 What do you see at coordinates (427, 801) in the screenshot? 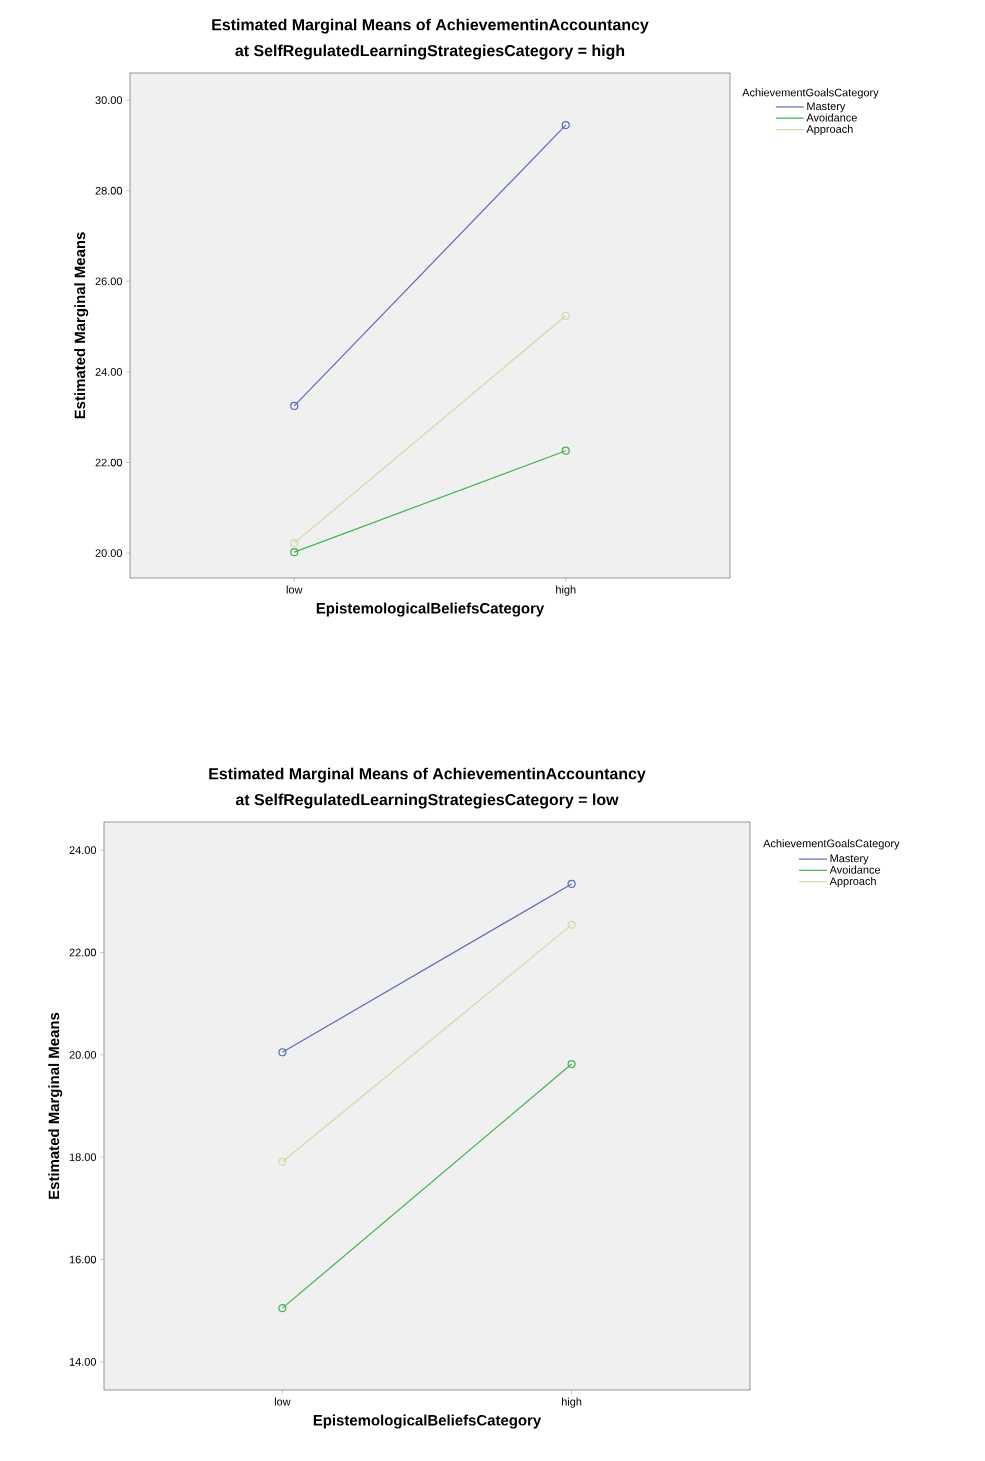
I see `chart-subtitle: at SelfRegulatedLearningStrategiesCategory = low` at bounding box center [427, 801].